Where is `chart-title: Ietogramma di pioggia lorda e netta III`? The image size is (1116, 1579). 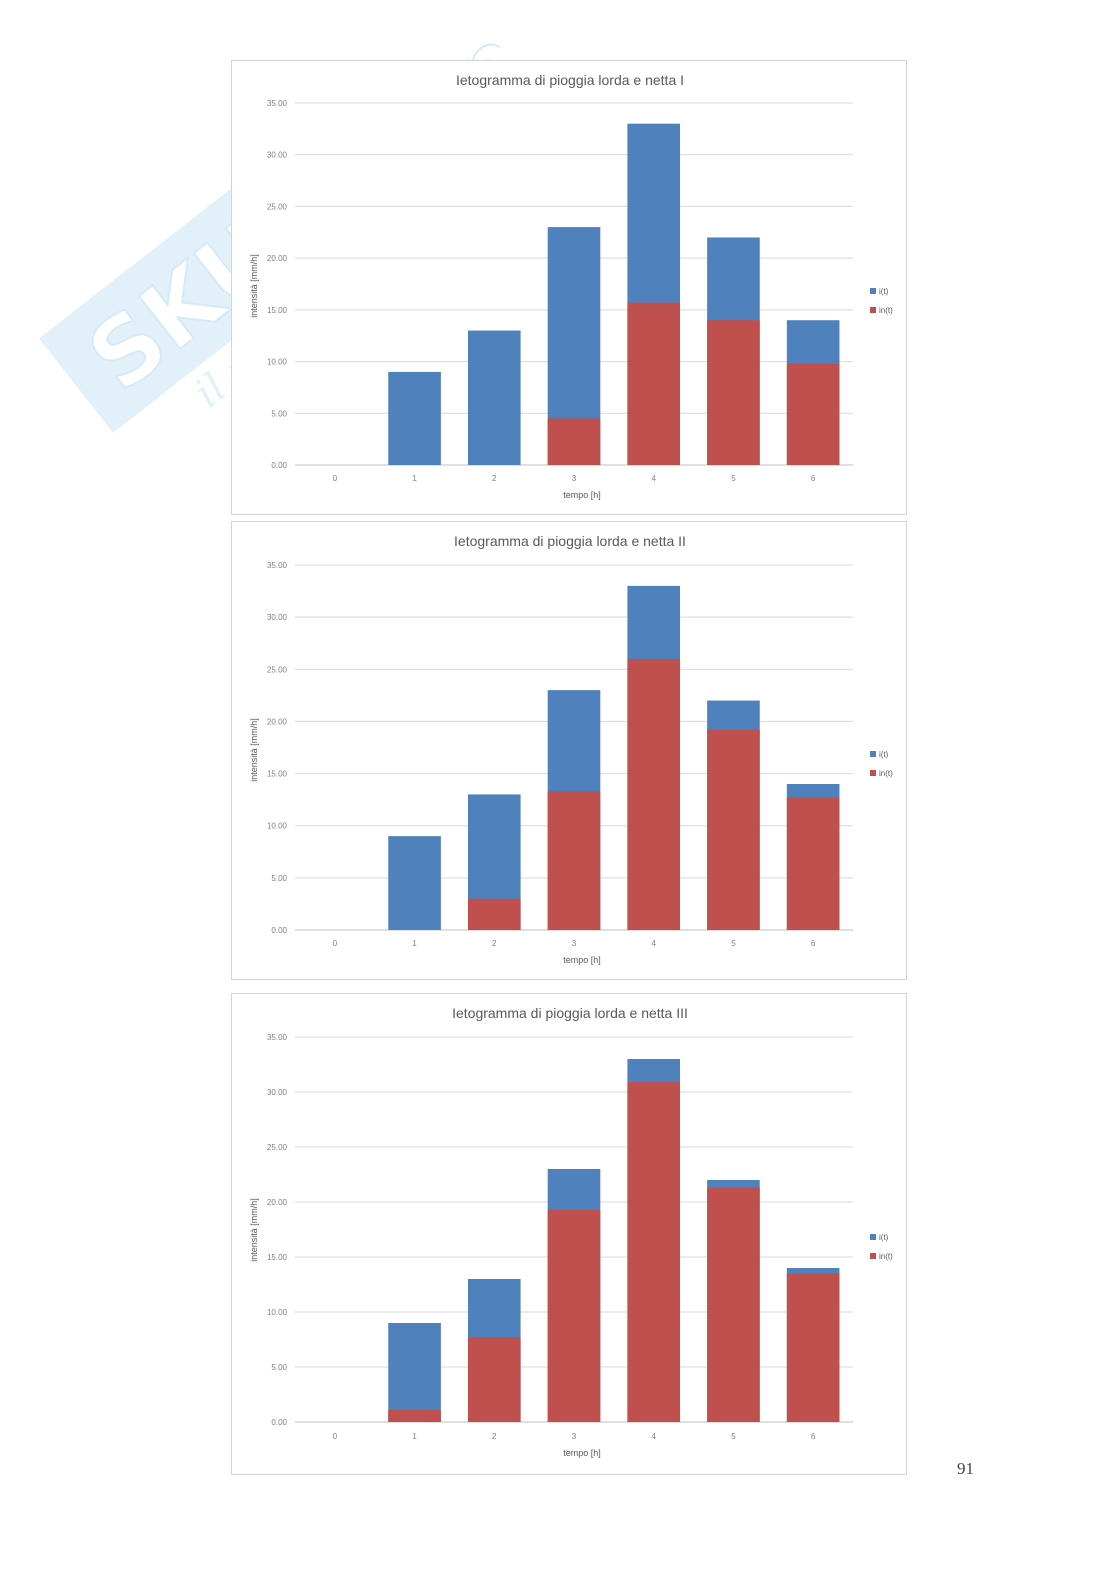 chart-title: Ietogramma di pioggia lorda e netta III is located at coordinates (570, 1013).